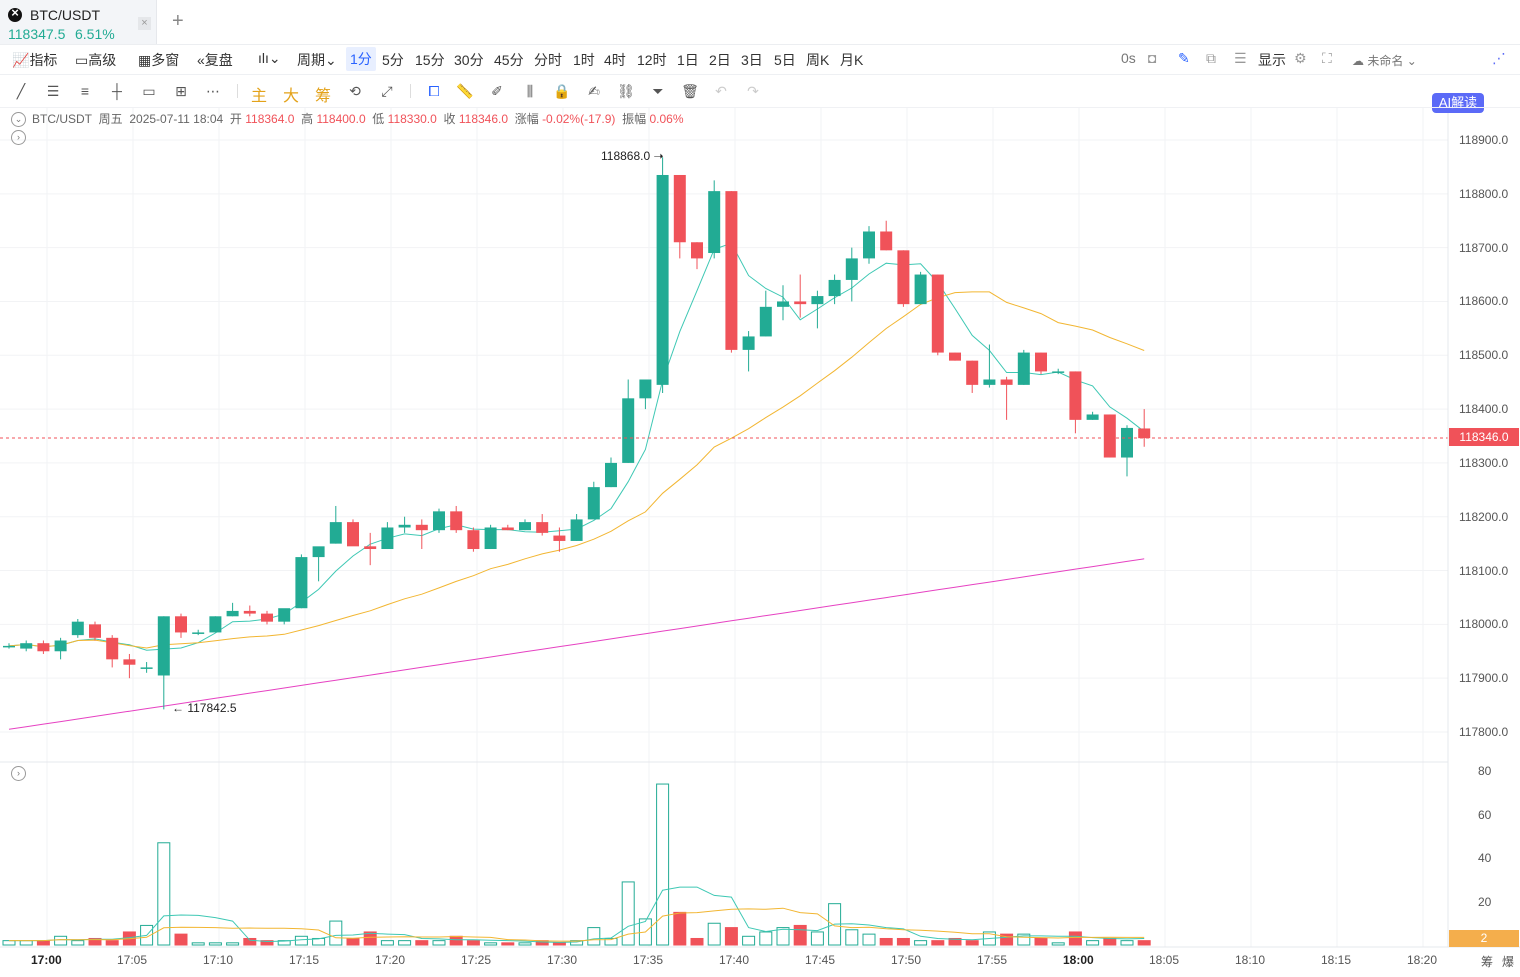 Image resolution: width=1520 pixels, height=977 pixels. What do you see at coordinates (1384, 61) in the screenshot?
I see `layout-name-button: ☁ 未命名 ⌄` at bounding box center [1384, 61].